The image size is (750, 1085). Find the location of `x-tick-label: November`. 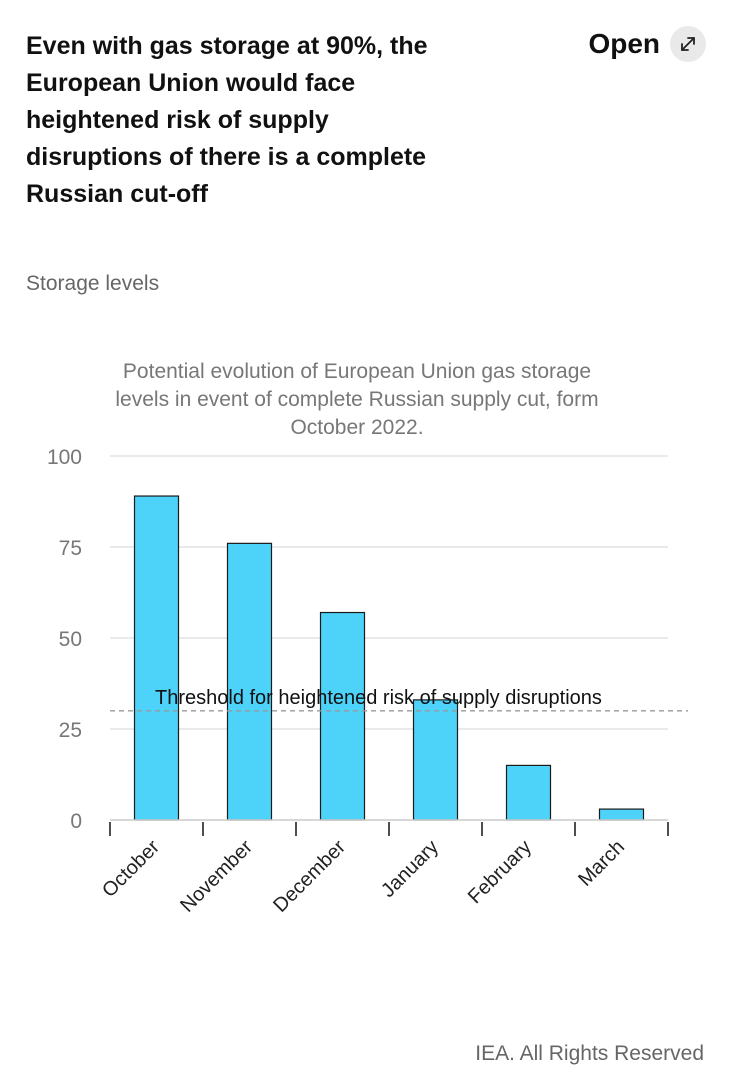

x-tick-label: November is located at coordinates (216, 876).